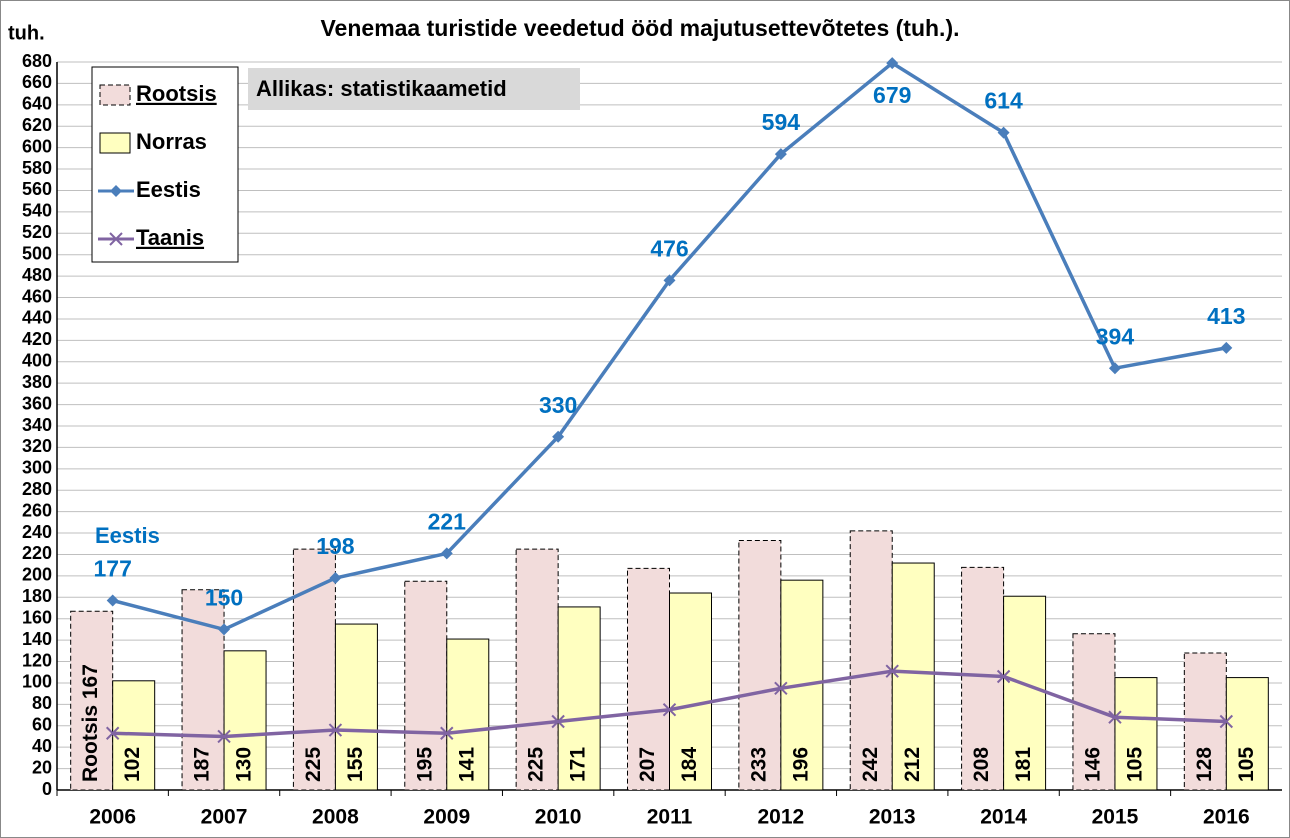 The image size is (1290, 838). I want to click on y-tick-label: 40, so click(42, 746).